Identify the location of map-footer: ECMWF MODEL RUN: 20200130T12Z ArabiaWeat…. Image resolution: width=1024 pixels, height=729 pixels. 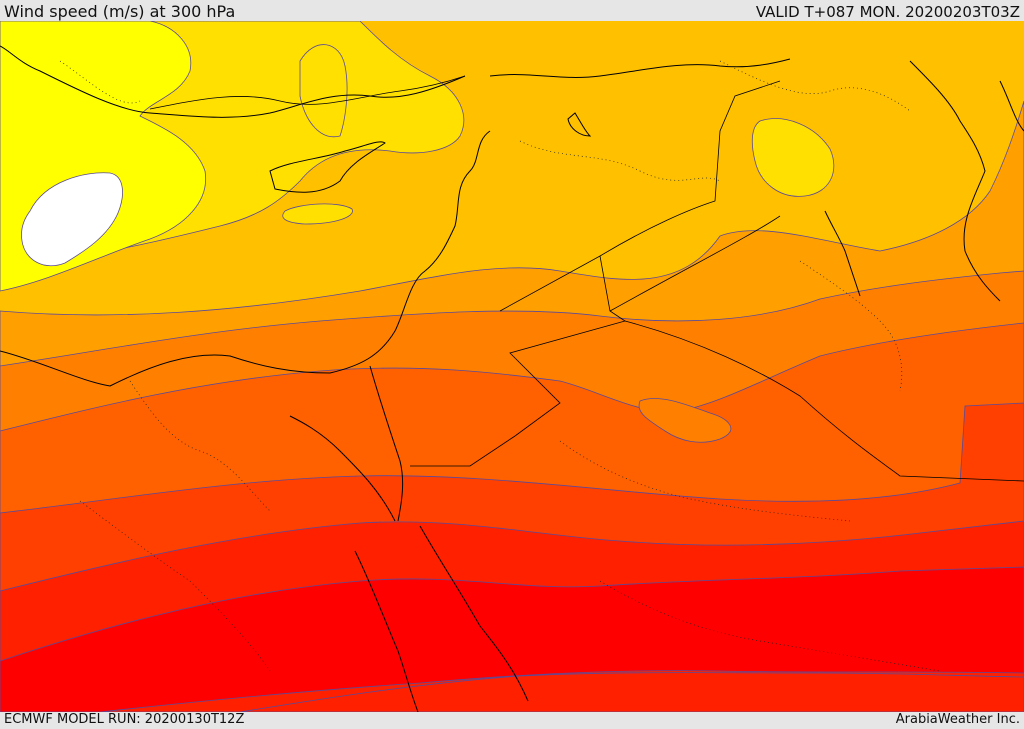
(512, 720).